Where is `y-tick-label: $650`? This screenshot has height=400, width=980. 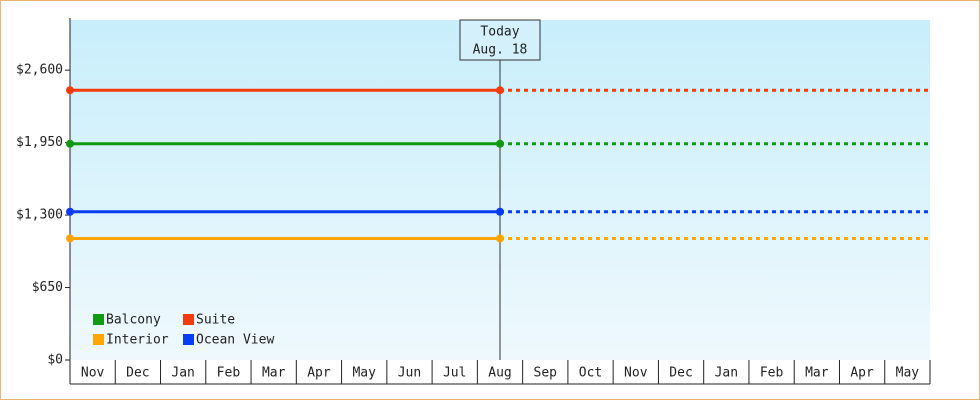
y-tick-label: $650 is located at coordinates (47, 287).